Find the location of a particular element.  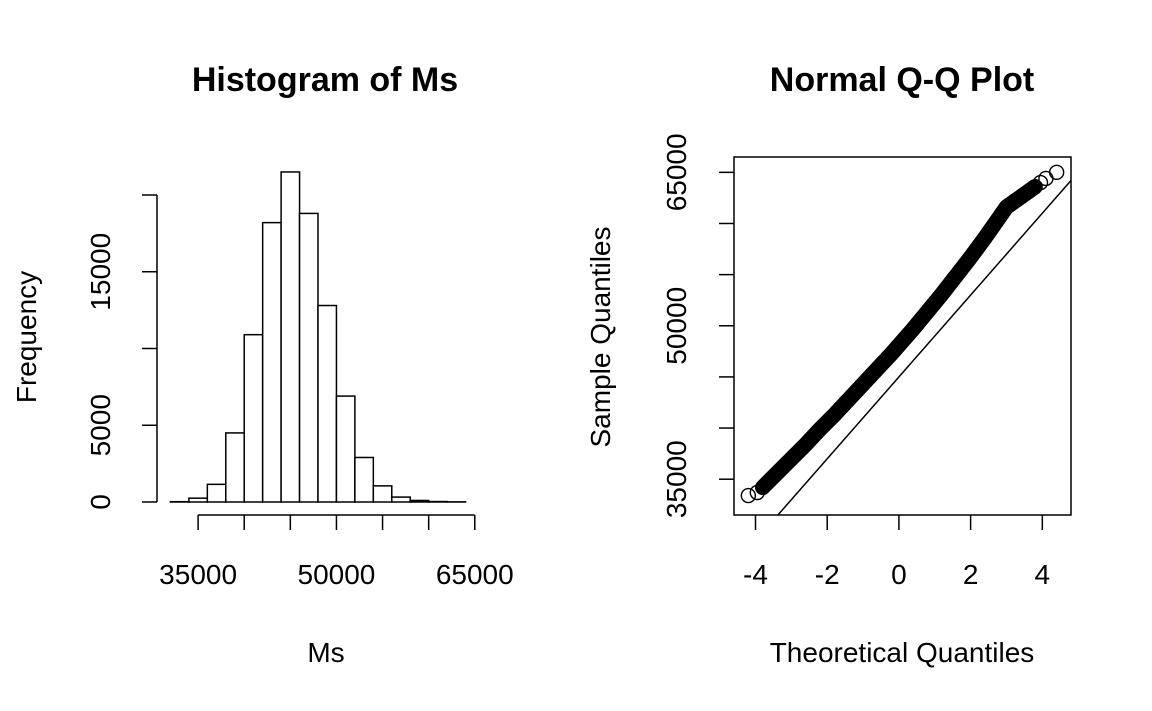

qq-plot-points is located at coordinates (902, 334).